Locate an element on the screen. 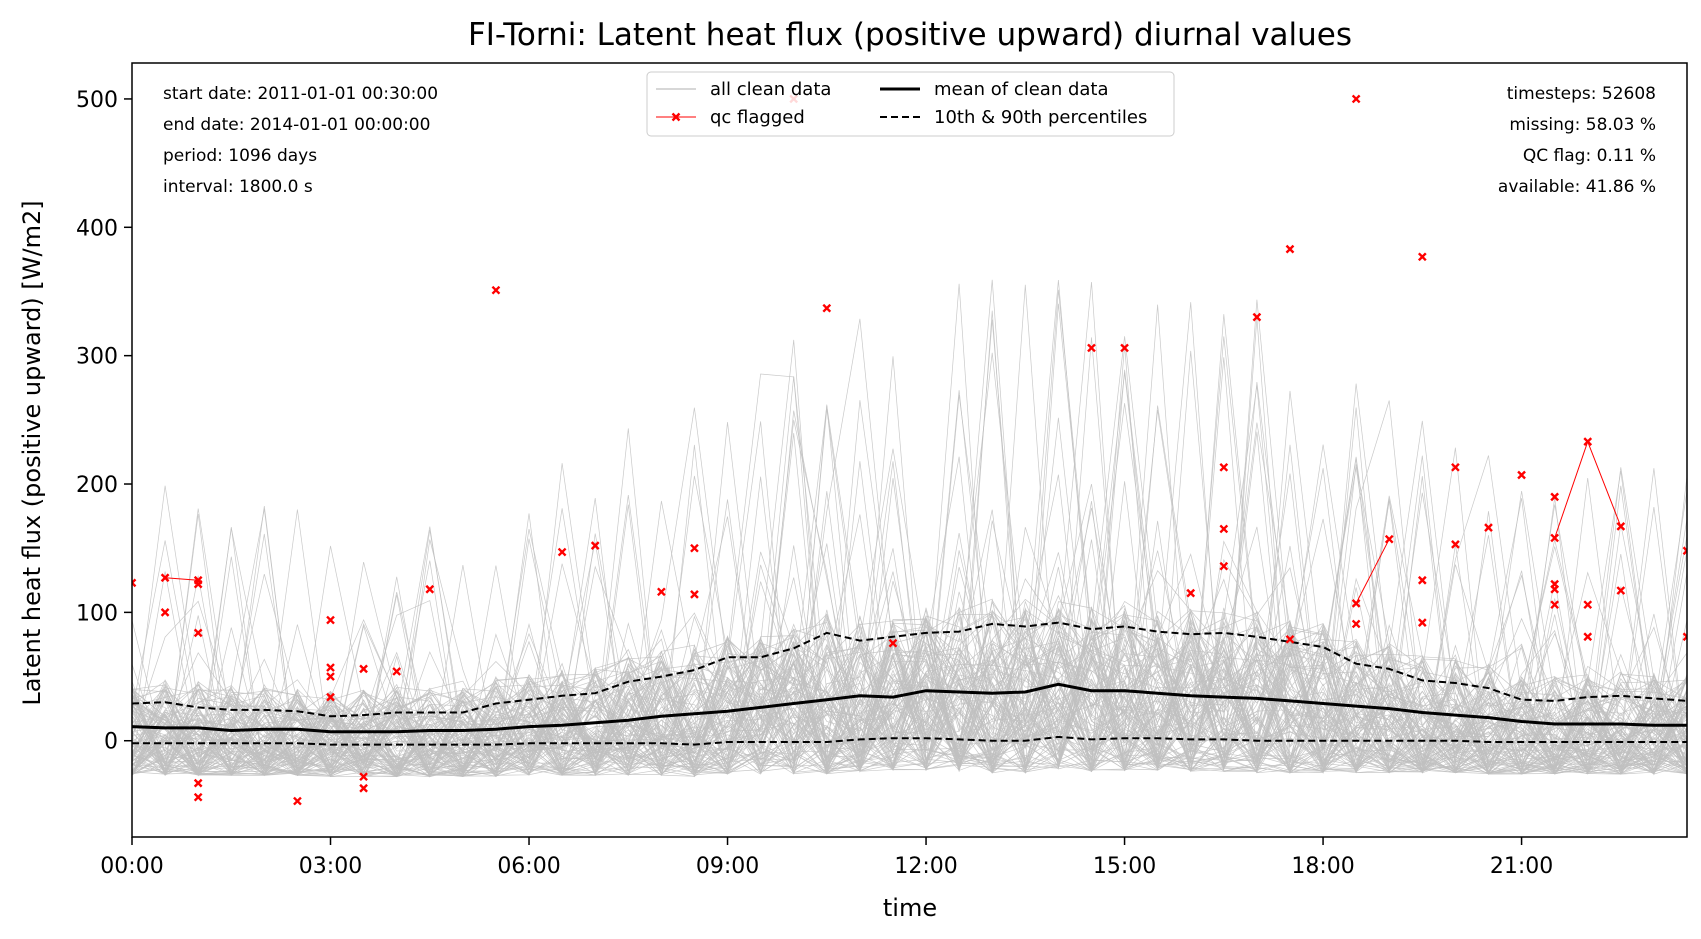  legend-label-mean: mean of clean data is located at coordinates (1021, 89).